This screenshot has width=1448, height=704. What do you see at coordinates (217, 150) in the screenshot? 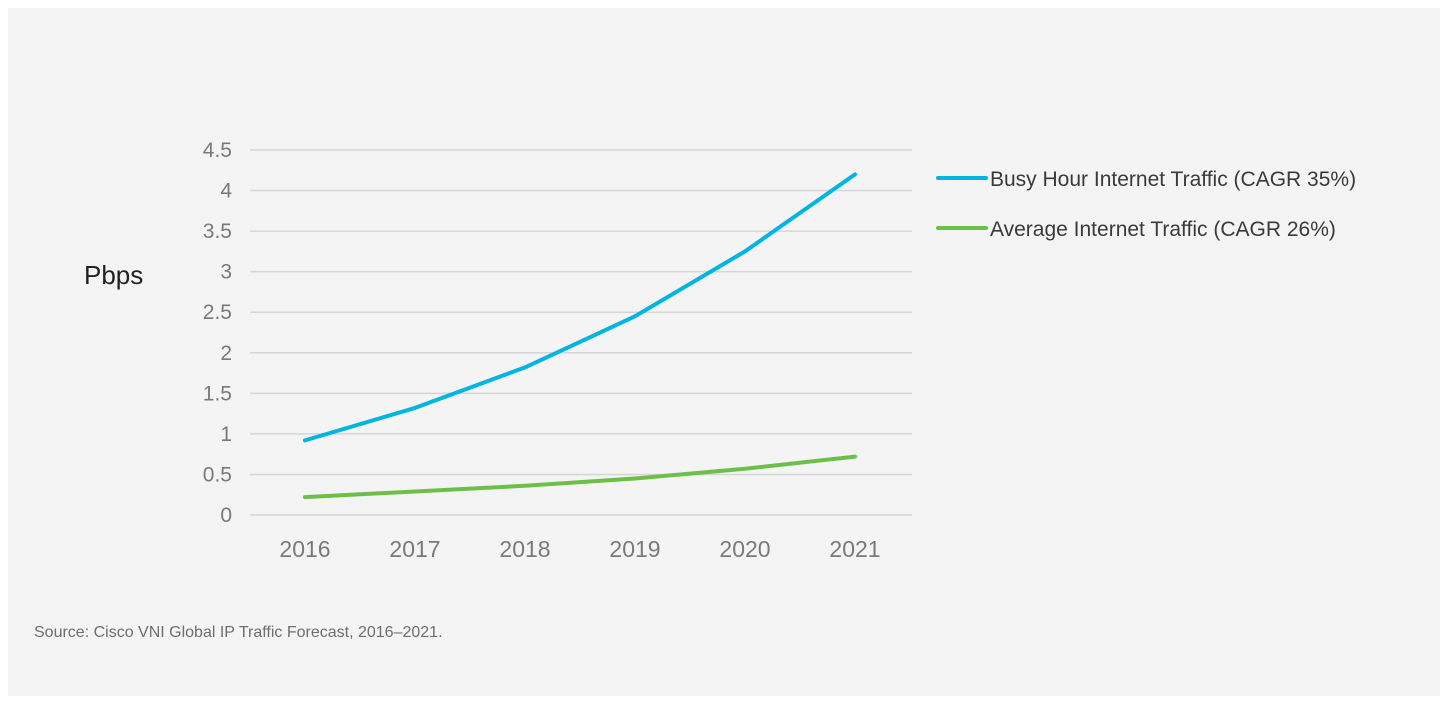
I see `y-tick-label: 4.5` at bounding box center [217, 150].